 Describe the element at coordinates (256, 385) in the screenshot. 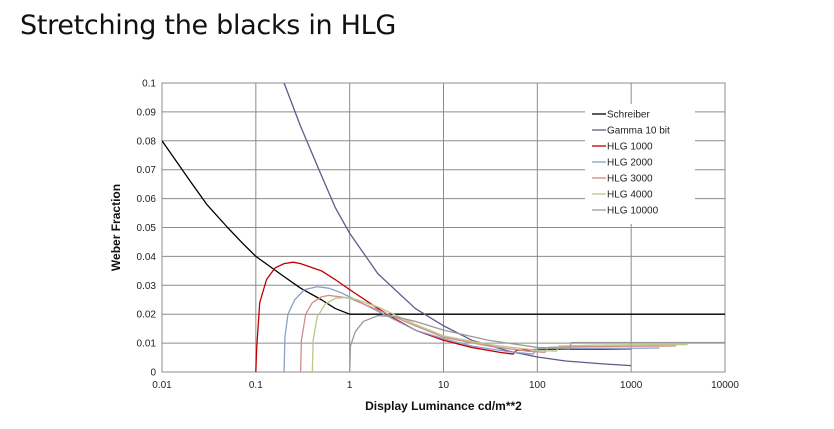

I see `x-tick-label: 0.1` at that location.